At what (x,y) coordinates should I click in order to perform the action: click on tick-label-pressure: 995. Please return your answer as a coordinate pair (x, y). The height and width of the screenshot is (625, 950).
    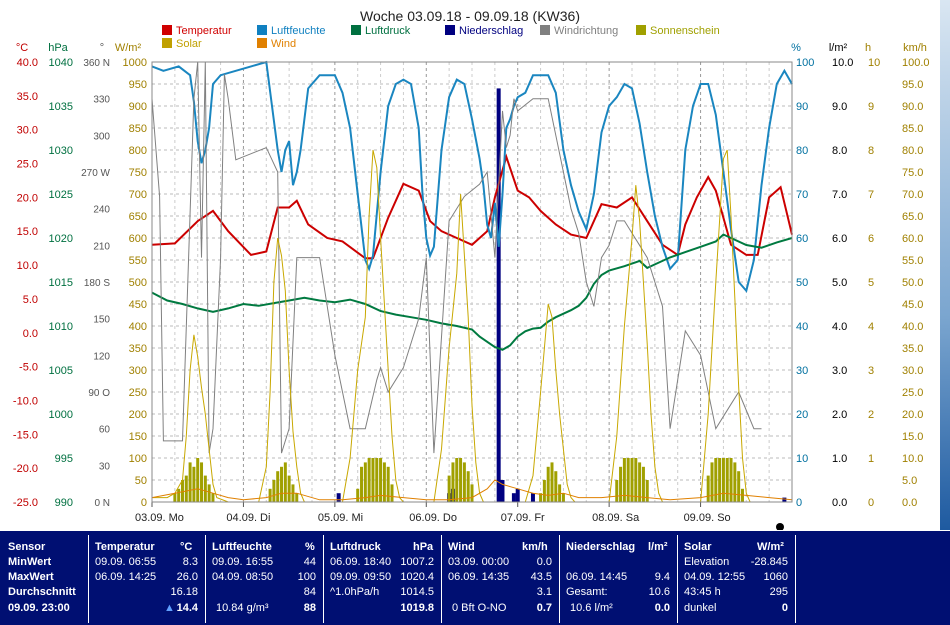
    Looking at the image, I should click on (64, 459).